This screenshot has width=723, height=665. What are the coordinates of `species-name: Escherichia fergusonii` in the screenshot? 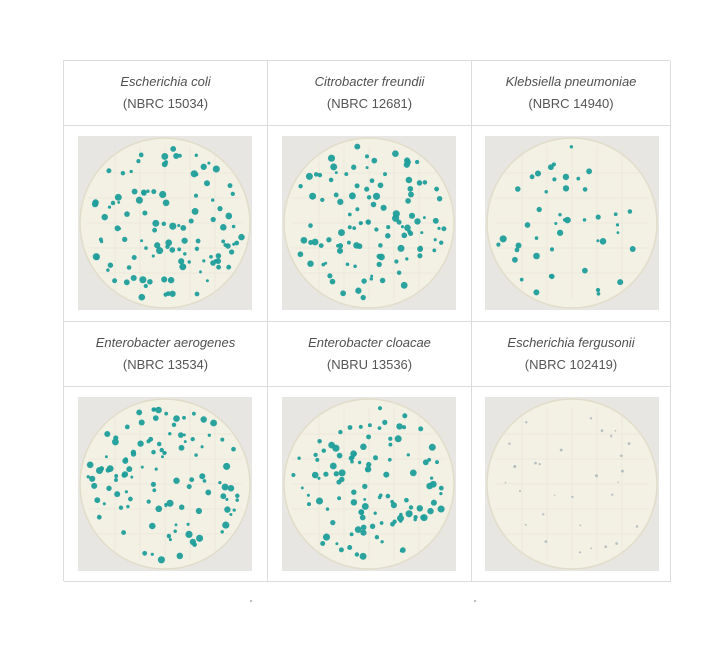 It's located at (571, 342).